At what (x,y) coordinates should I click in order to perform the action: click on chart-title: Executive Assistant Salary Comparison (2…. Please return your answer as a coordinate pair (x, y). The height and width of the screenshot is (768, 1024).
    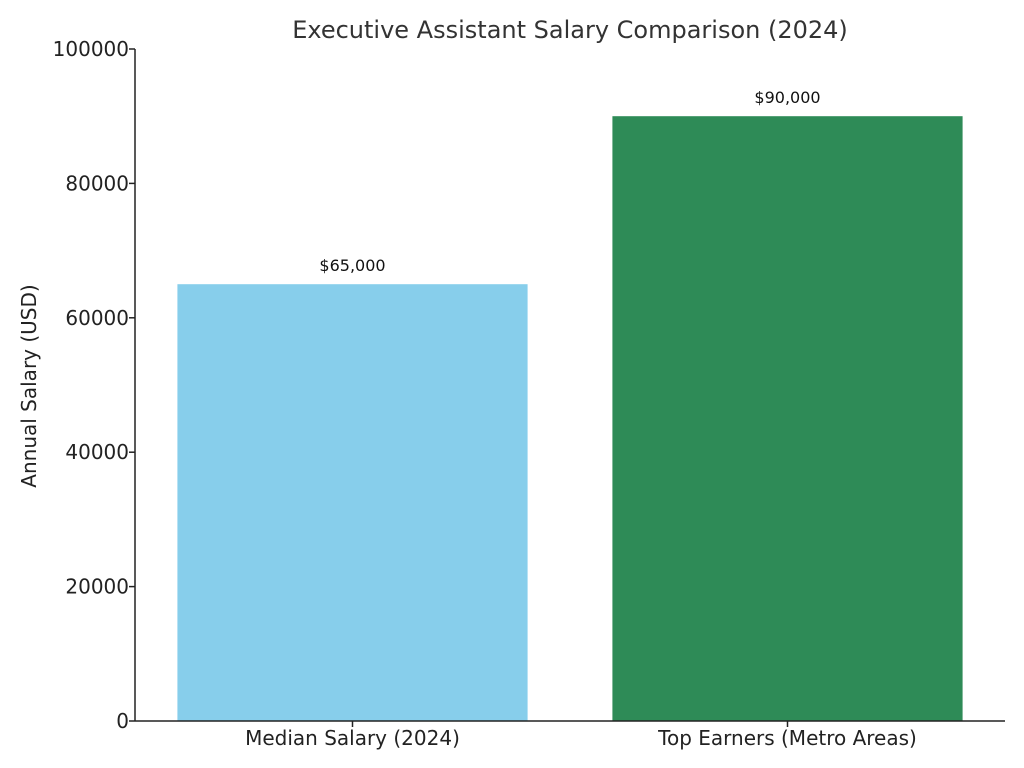
    Looking at the image, I should click on (570, 30).